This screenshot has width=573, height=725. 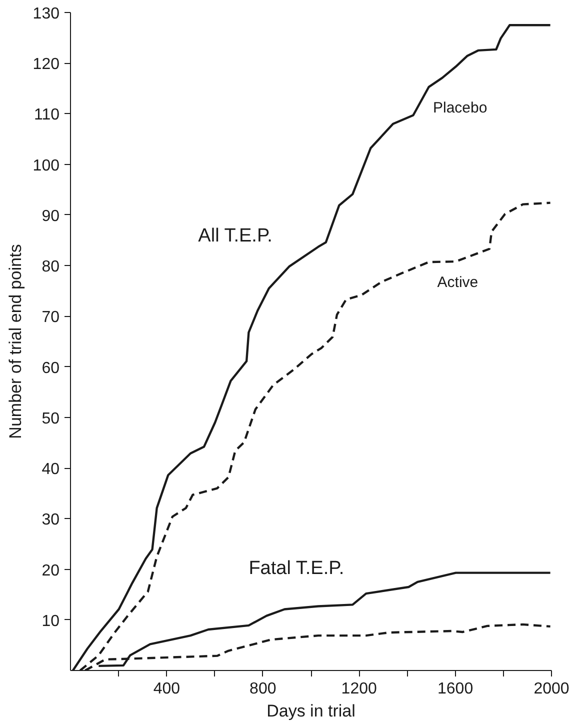 I want to click on y-tick-label: 60, so click(x=51, y=368).